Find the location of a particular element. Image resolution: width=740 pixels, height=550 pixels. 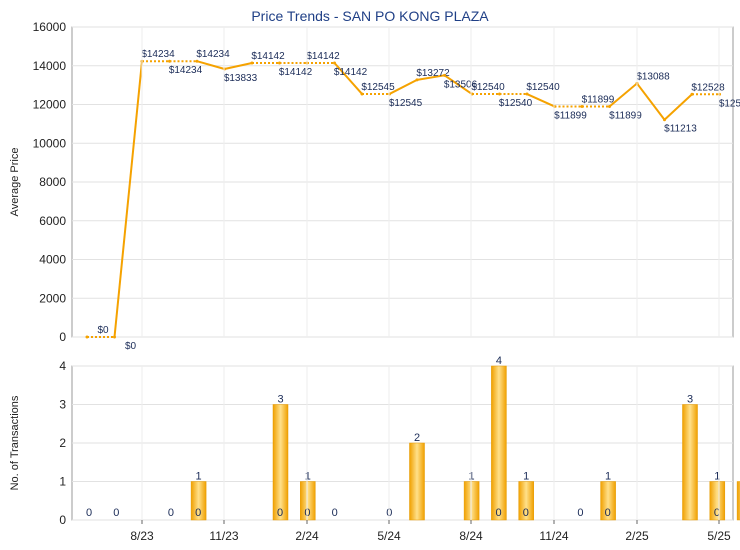

transaction-count-label: 2 is located at coordinates (417, 438).